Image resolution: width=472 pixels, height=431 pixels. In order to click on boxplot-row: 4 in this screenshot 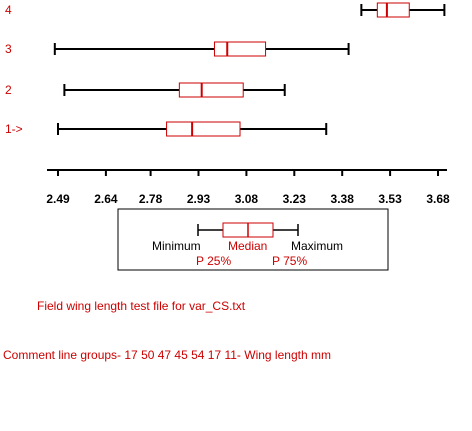, I will do `click(225, 10)`.